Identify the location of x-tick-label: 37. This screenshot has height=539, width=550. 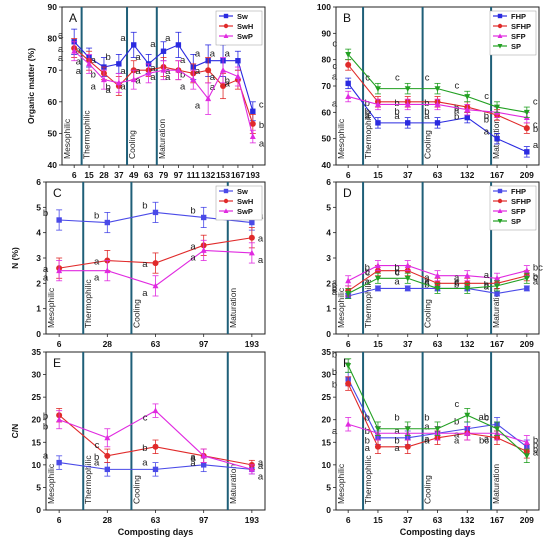
(408, 520).